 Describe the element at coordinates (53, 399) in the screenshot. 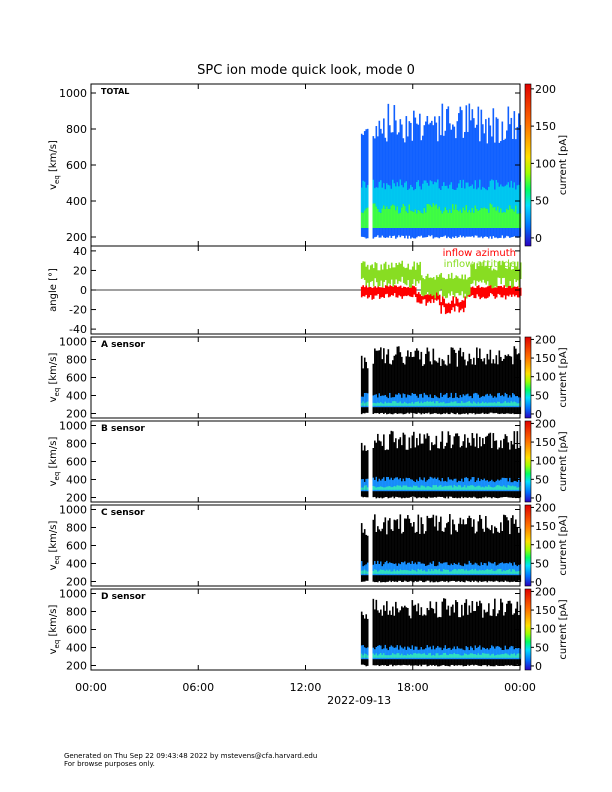

I see `y-axis-label-main: v` at that location.